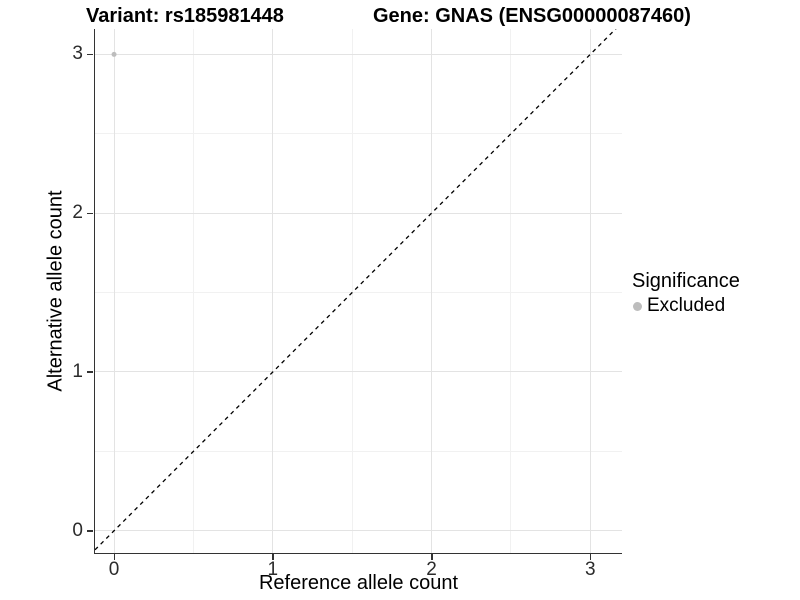 The width and height of the screenshot is (800, 600). Describe the element at coordinates (114, 54) in the screenshot. I see `data-point` at that location.